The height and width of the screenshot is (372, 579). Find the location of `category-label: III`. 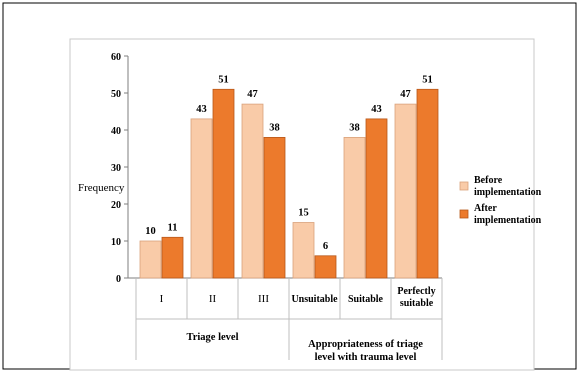

category-label: III is located at coordinates (263, 299).